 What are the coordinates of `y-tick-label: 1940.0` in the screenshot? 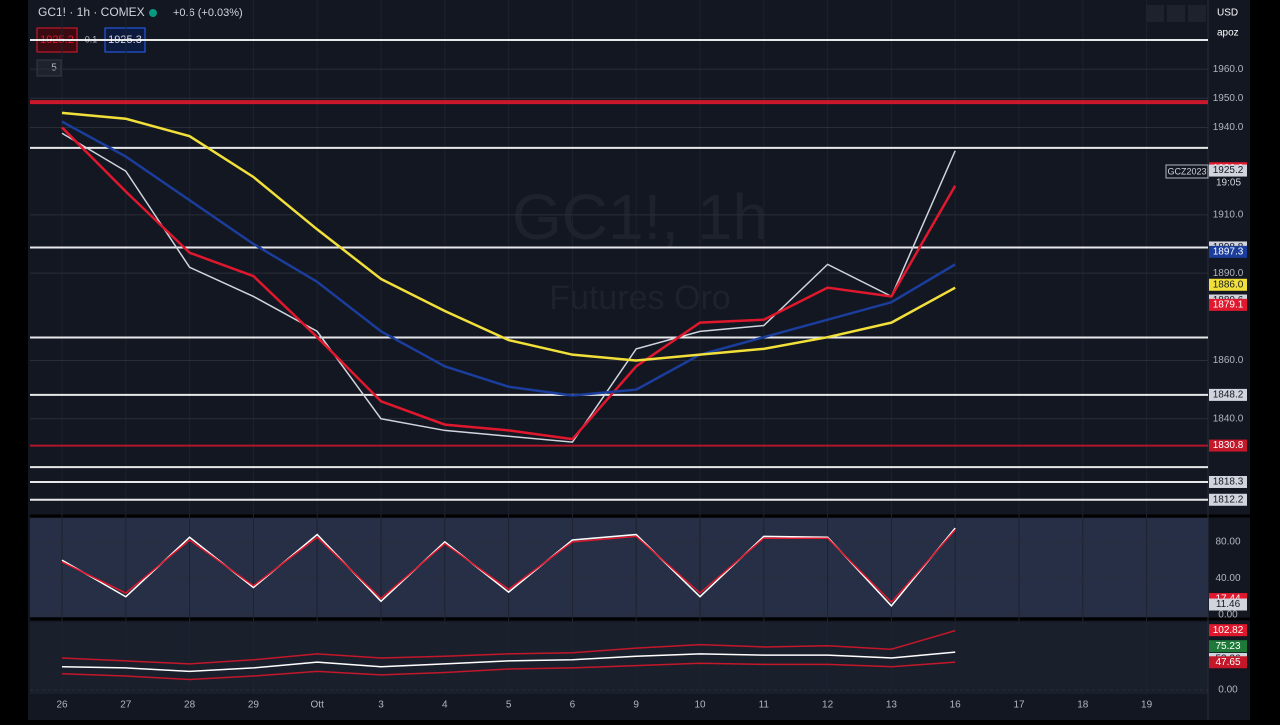 It's located at (1228, 127).